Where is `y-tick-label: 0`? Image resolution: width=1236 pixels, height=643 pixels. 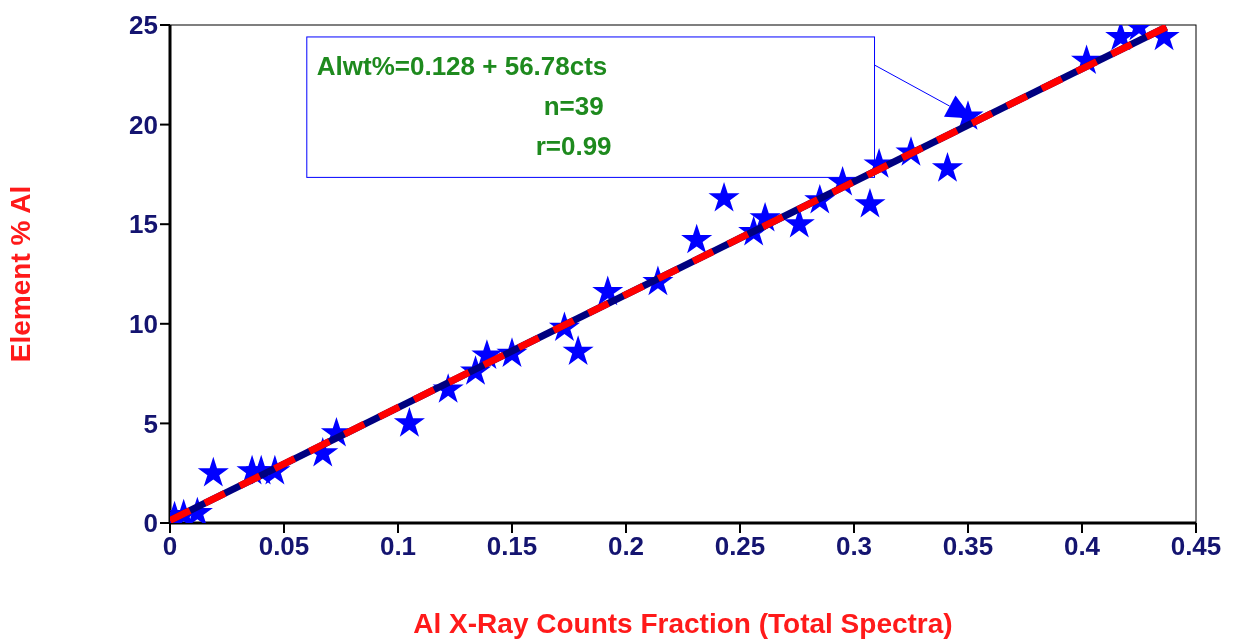
y-tick-label: 0 is located at coordinates (150, 523).